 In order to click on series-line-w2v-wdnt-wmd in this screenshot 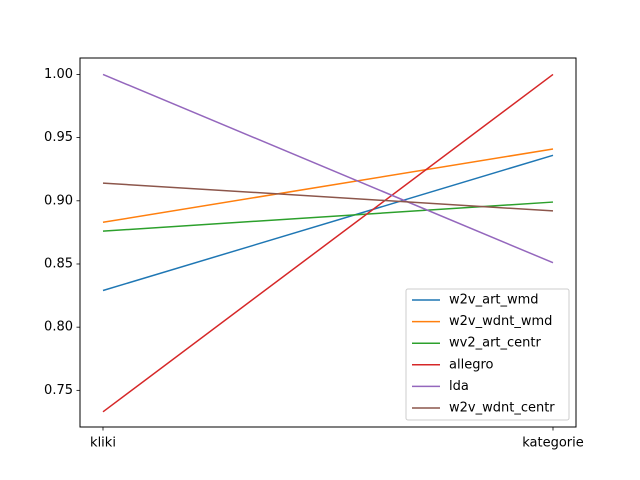, I will do `click(328, 186)`.